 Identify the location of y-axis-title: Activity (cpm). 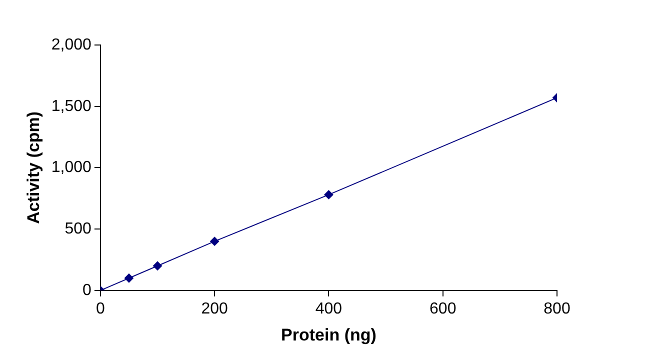
(33, 167).